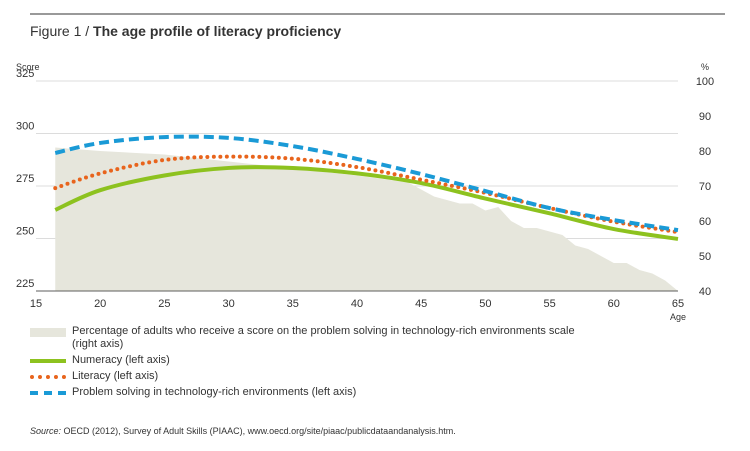 The width and height of the screenshot is (750, 451). What do you see at coordinates (46, 431) in the screenshot?
I see `source-label: Source:` at bounding box center [46, 431].